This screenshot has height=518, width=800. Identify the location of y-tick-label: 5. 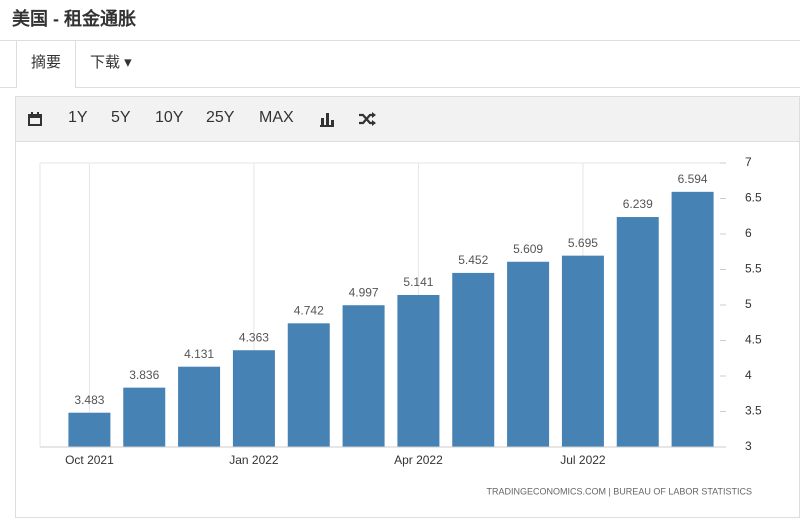
(748, 304).